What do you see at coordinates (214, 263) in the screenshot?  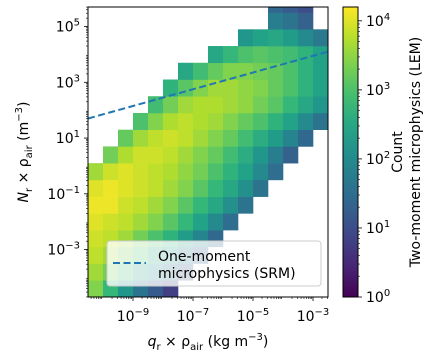 I see `legend: One-moment microphysics (SRM)` at bounding box center [214, 263].